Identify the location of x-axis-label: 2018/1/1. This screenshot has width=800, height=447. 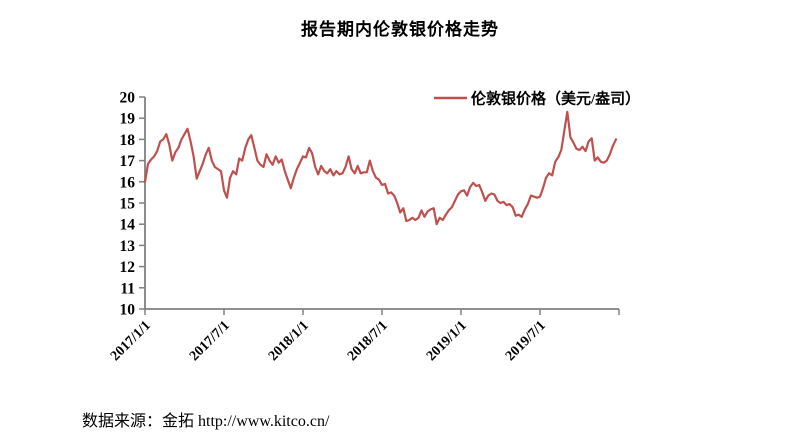
(289, 341).